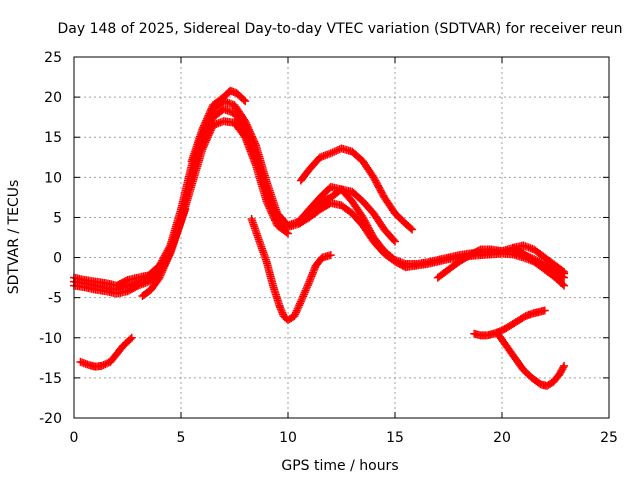 The height and width of the screenshot is (480, 640). What do you see at coordinates (181, 438) in the screenshot?
I see `x-tick-label: 5` at bounding box center [181, 438].